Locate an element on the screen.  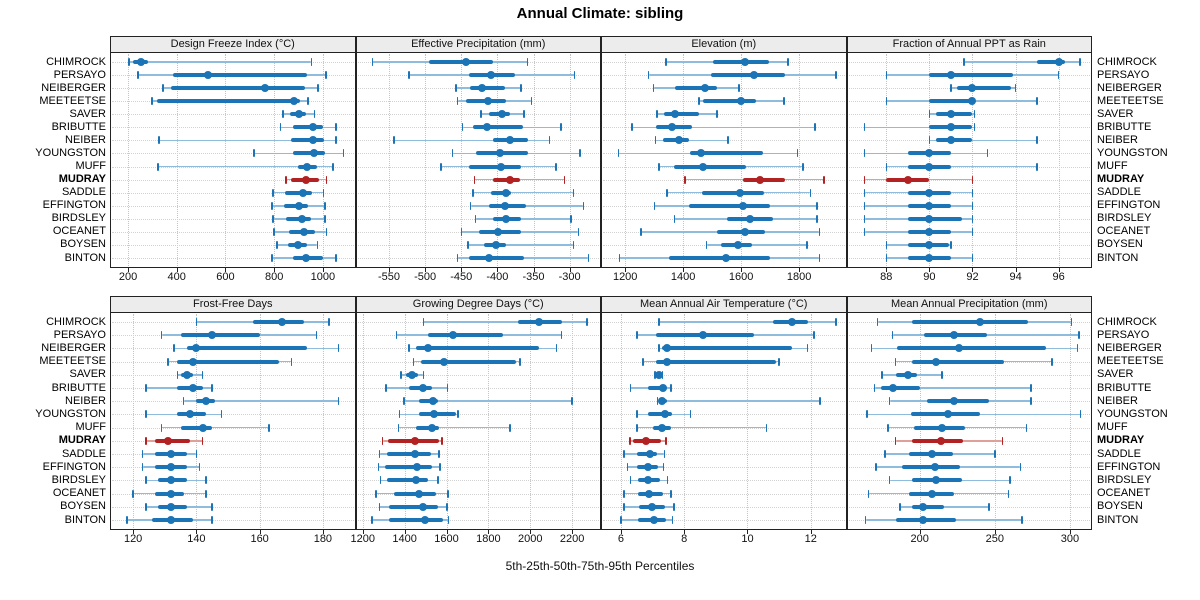
axis-tick-label: -450 is located at coordinates (461, 277).